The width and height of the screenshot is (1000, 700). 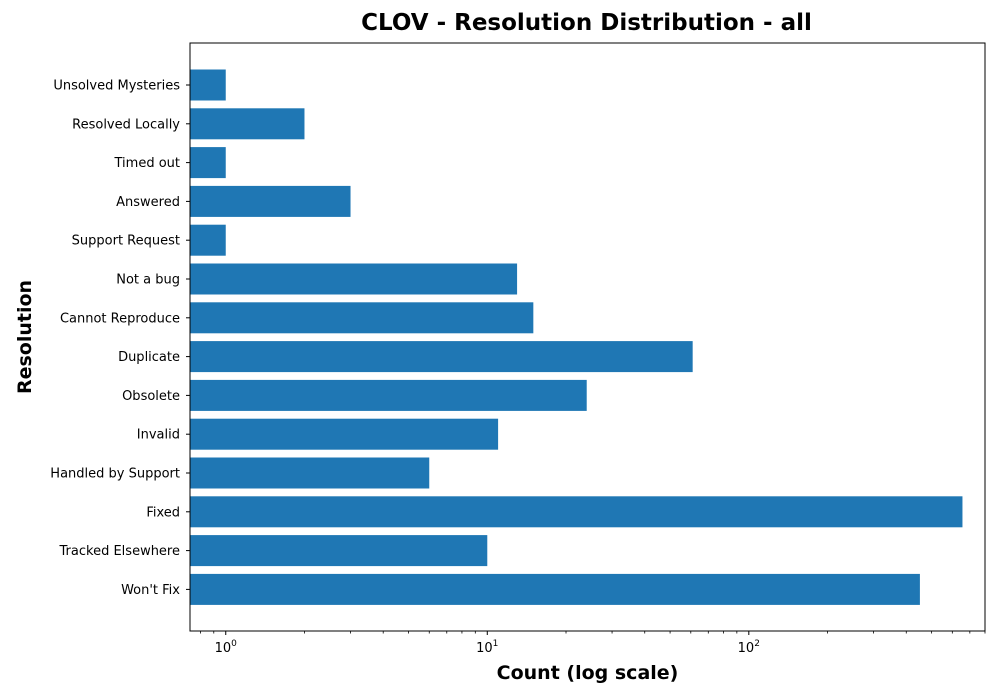 I want to click on y-tick-label: Handled by Support, so click(x=115, y=474).